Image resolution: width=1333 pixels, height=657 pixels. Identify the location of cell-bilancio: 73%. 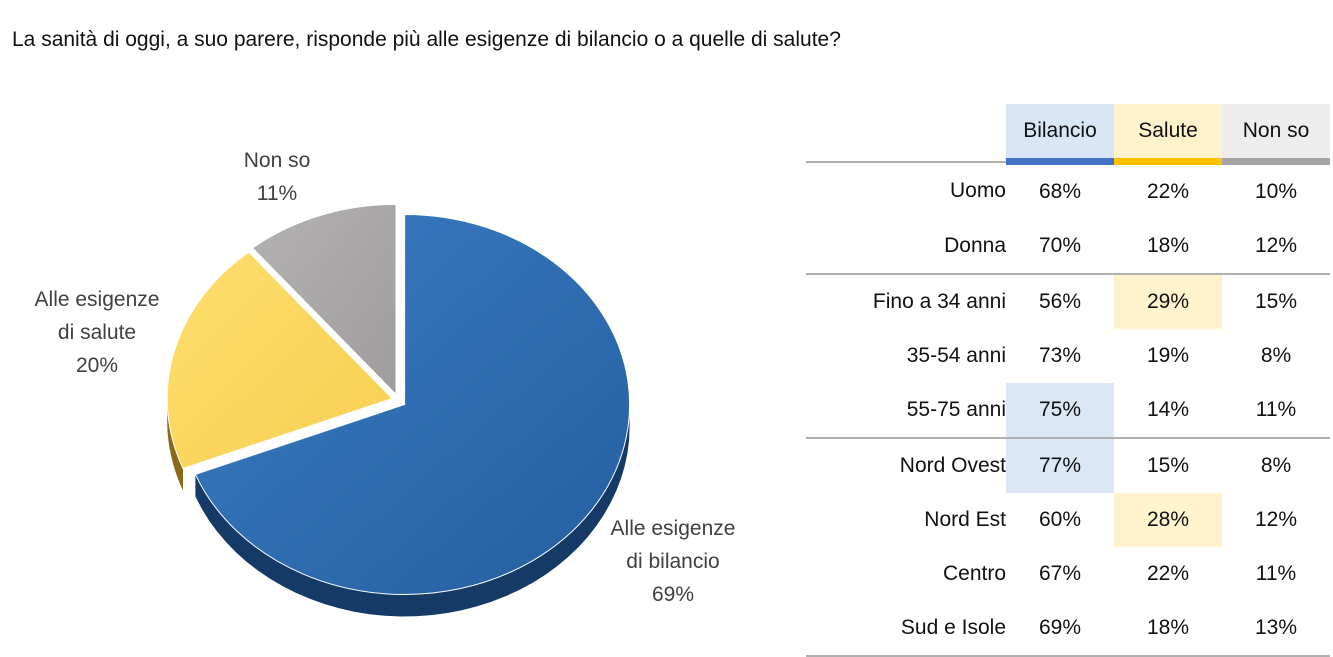
(1060, 355).